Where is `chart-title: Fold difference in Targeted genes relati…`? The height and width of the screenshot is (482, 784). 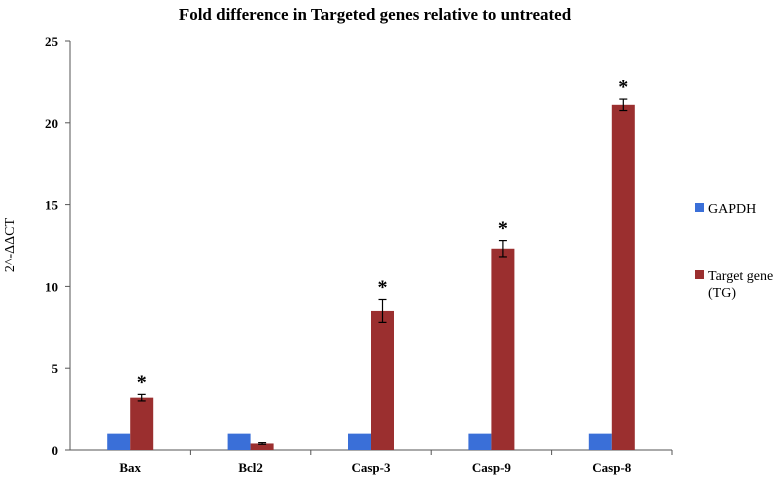 chart-title: Fold difference in Targeted genes relati… is located at coordinates (375, 14).